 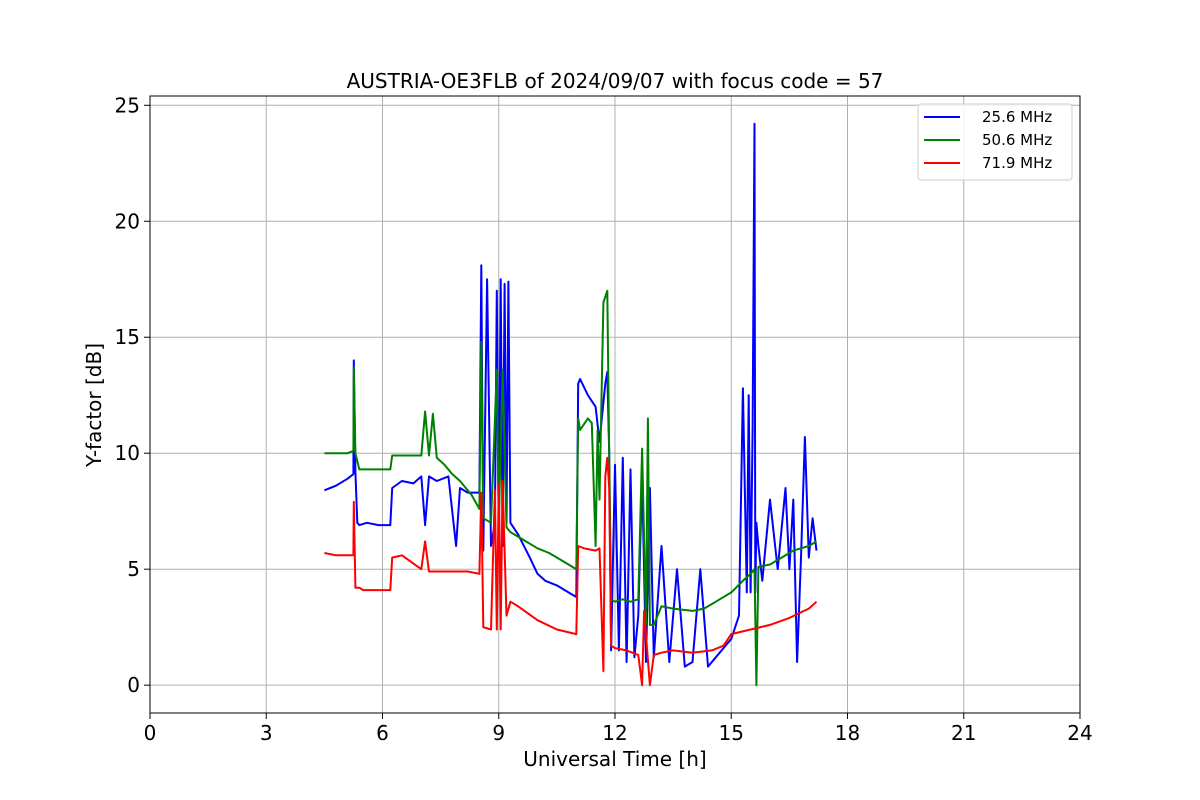 I want to click on x-tick-label: 24, so click(x=1079, y=733).